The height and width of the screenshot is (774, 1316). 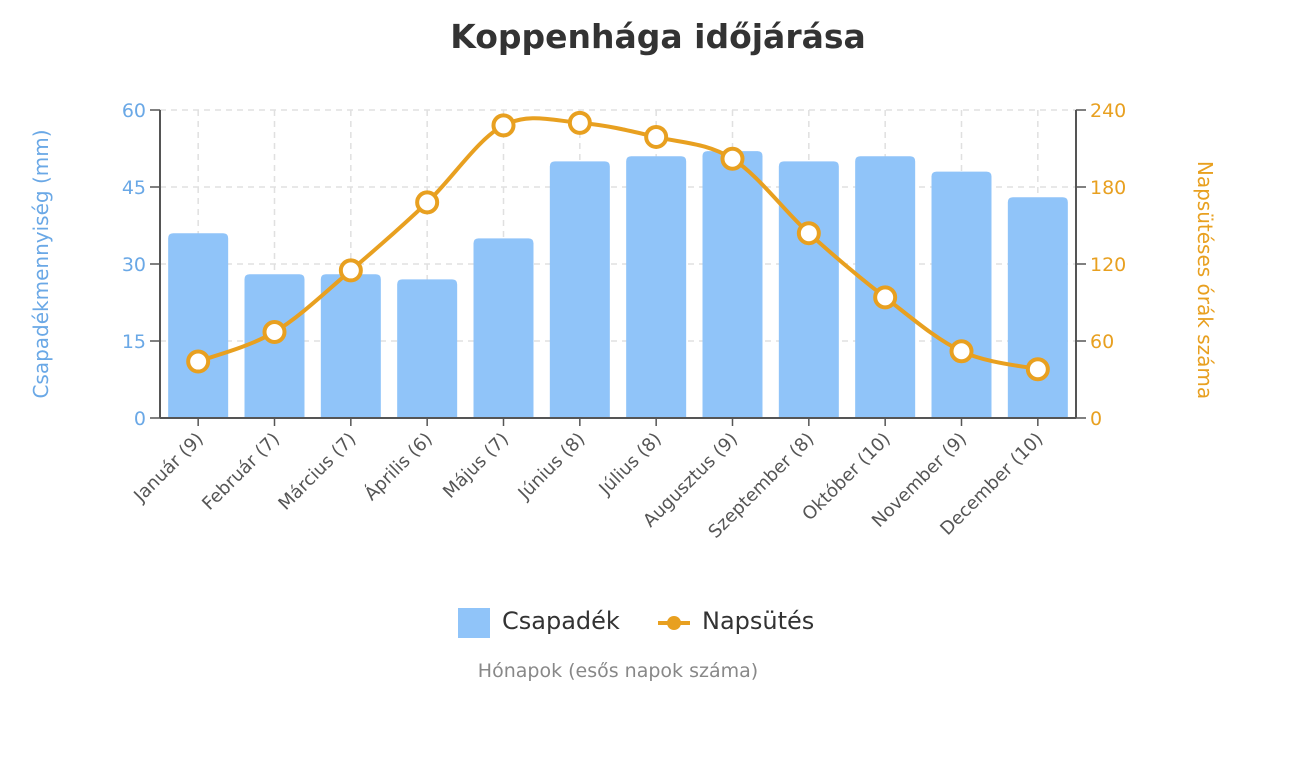 I want to click on legend-item-napsutes: Napsütés, so click(x=736, y=621).